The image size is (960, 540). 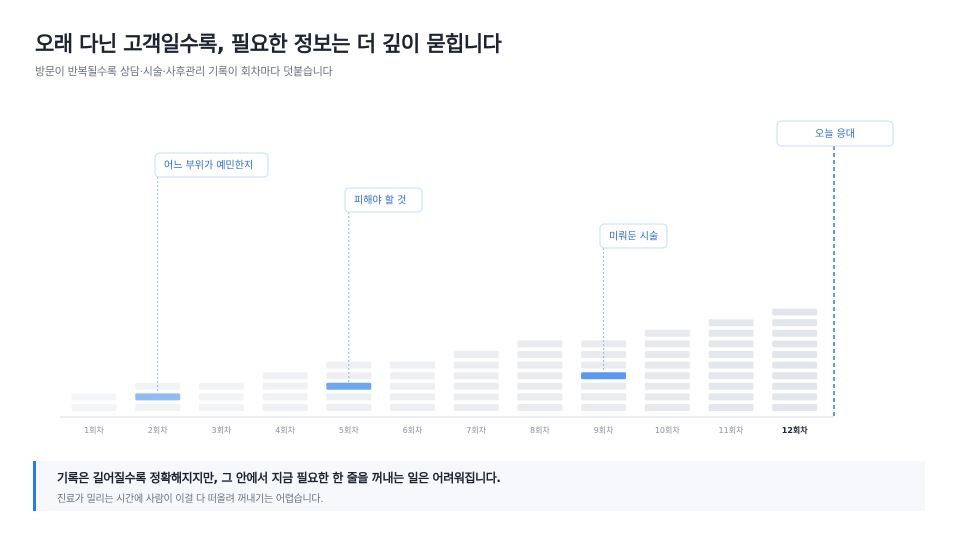 I want to click on callout-label: 어느 부위가 예민한지, so click(x=208, y=165).